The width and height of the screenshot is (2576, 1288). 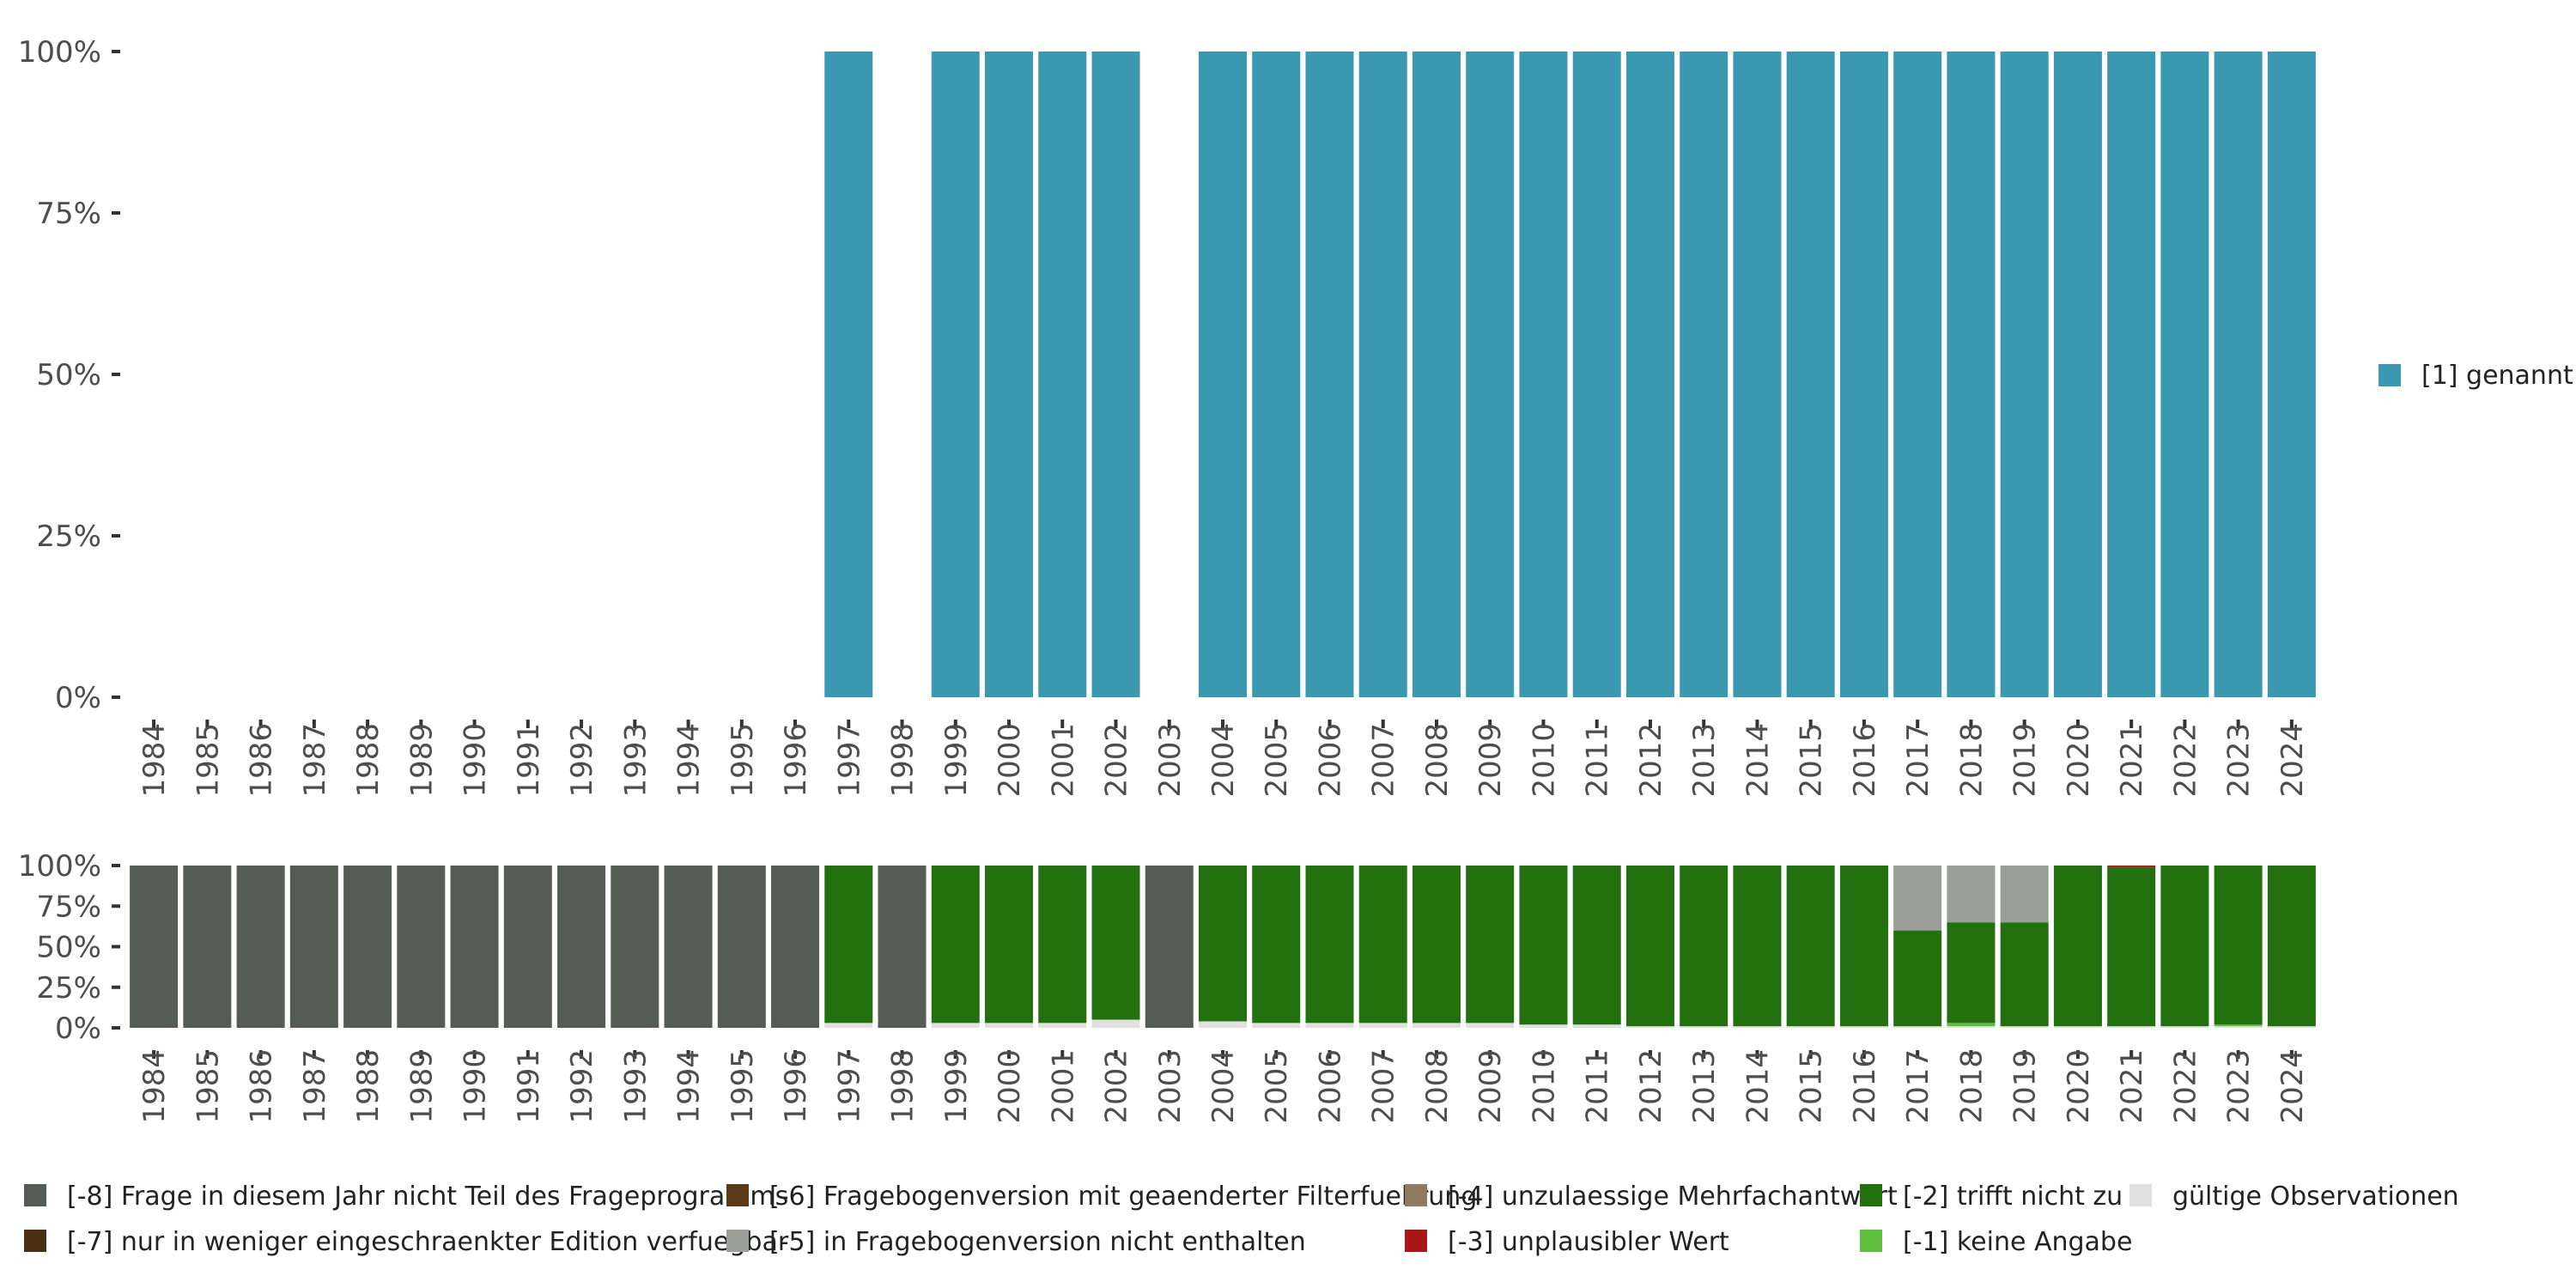 I want to click on bar-2001-valid, so click(x=1063, y=1025).